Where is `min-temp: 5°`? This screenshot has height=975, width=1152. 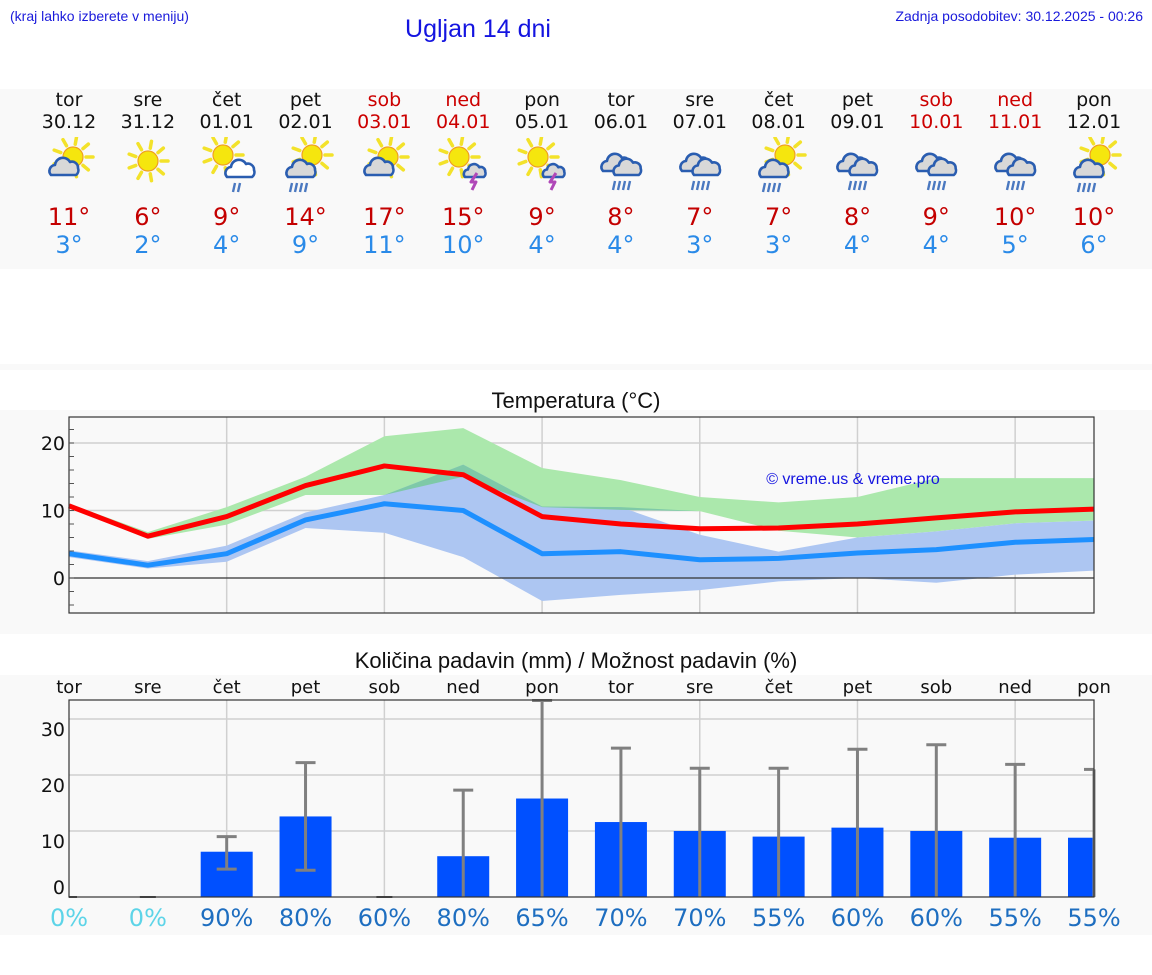
min-temp: 5° is located at coordinates (1015, 245).